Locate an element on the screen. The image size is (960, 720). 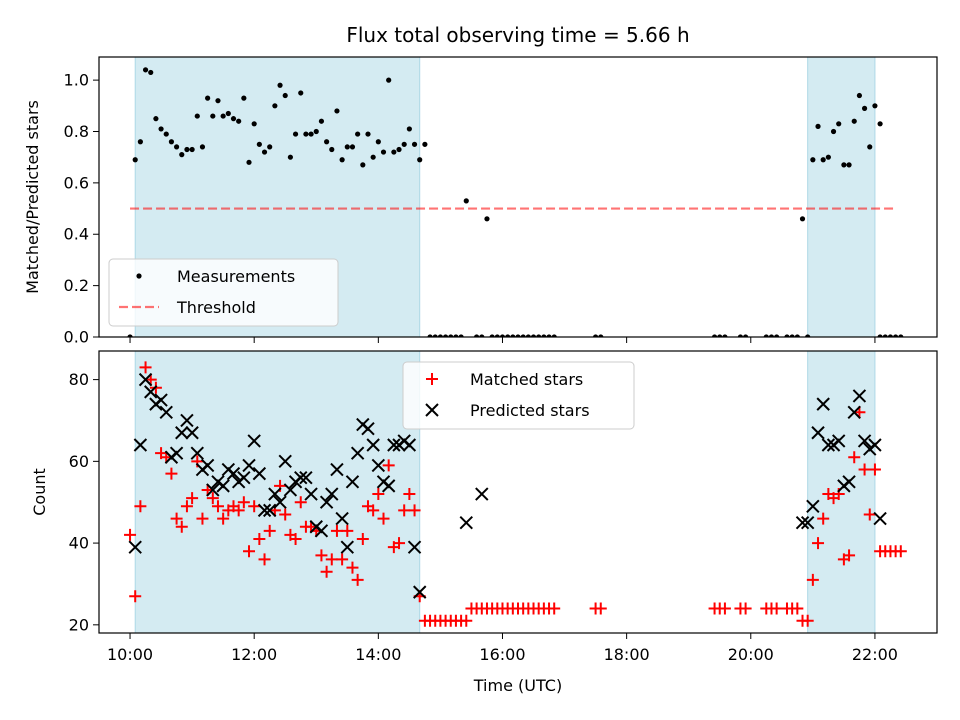
y-tick-label: 0.0 is located at coordinates (76, 337).